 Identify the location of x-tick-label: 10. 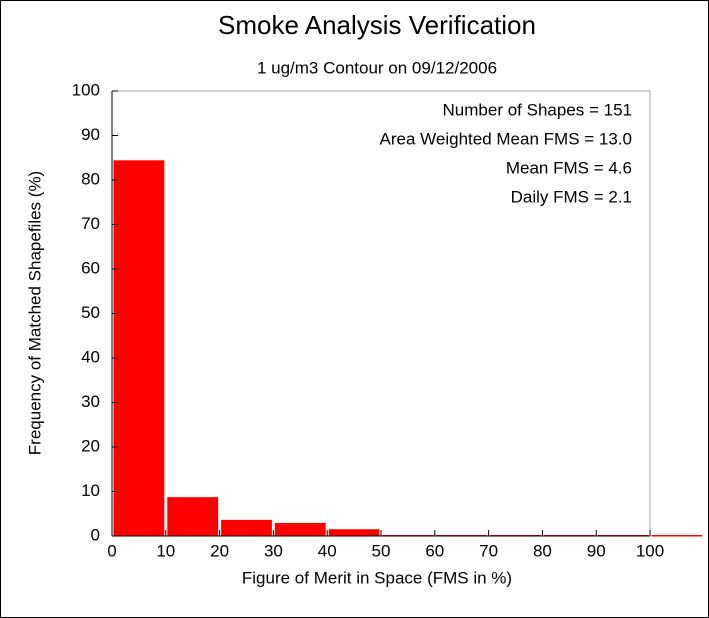
(165, 550).